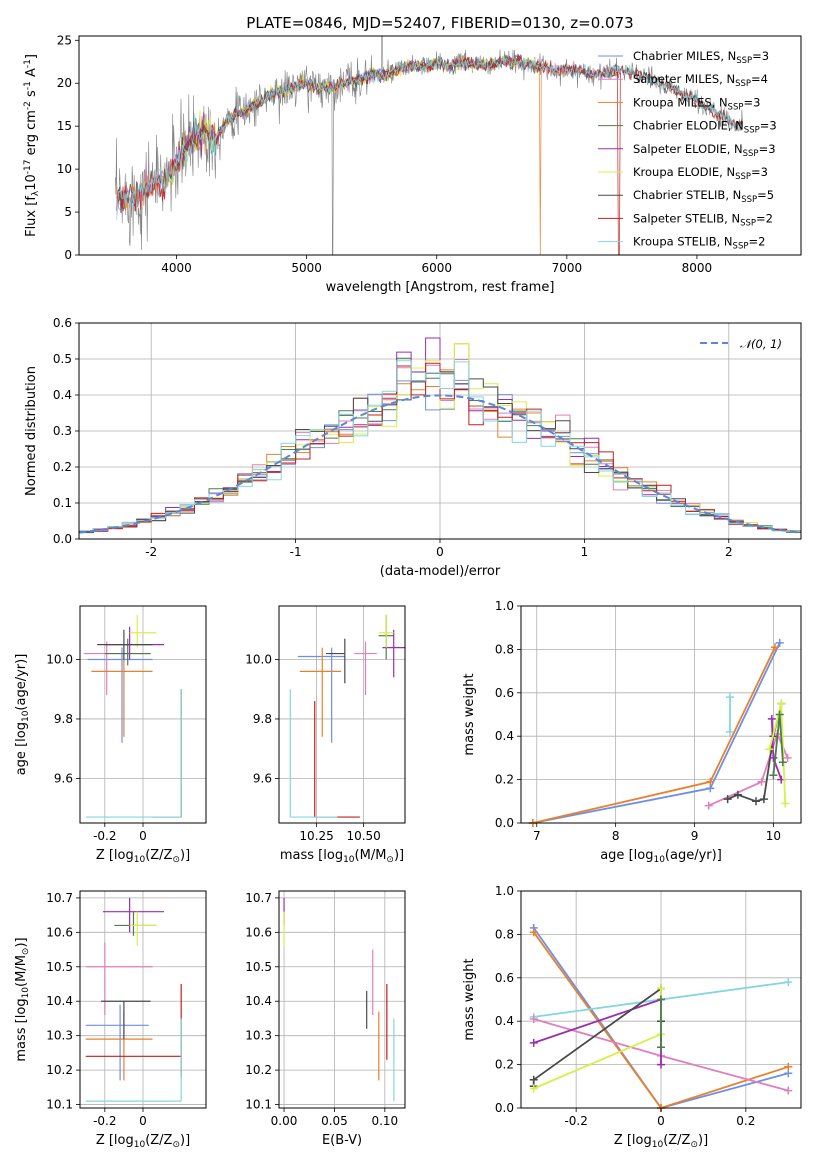  What do you see at coordinates (537, 836) in the screenshot?
I see `x-tick-label: 7` at bounding box center [537, 836].